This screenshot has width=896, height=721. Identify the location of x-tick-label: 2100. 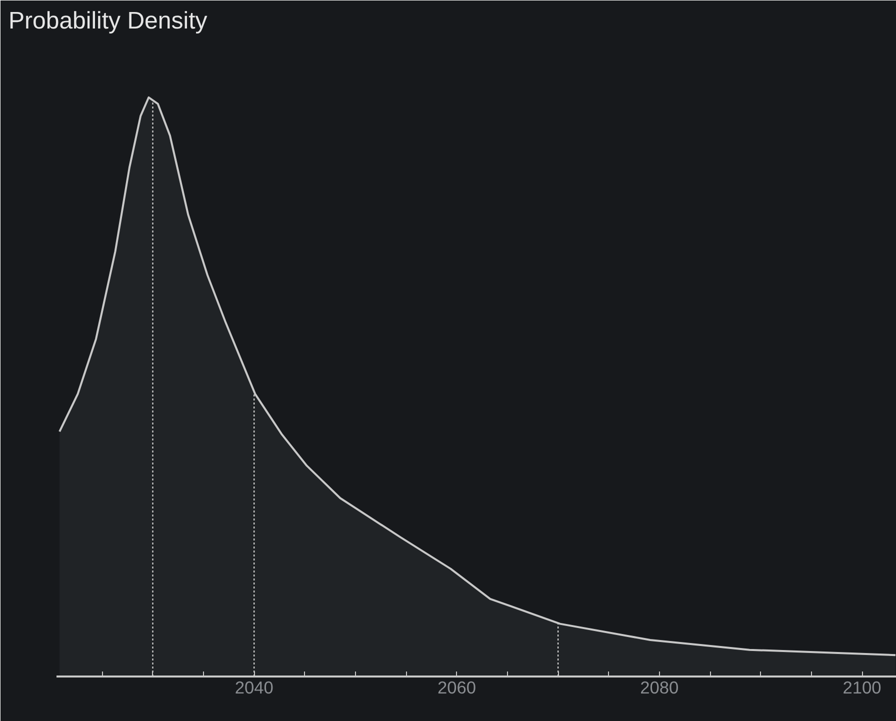
(862, 688).